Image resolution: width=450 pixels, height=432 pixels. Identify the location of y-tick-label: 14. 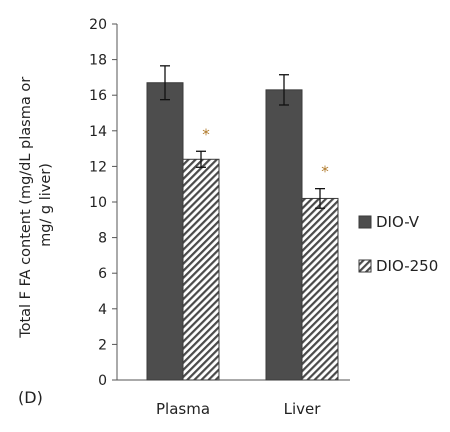
(98, 132).